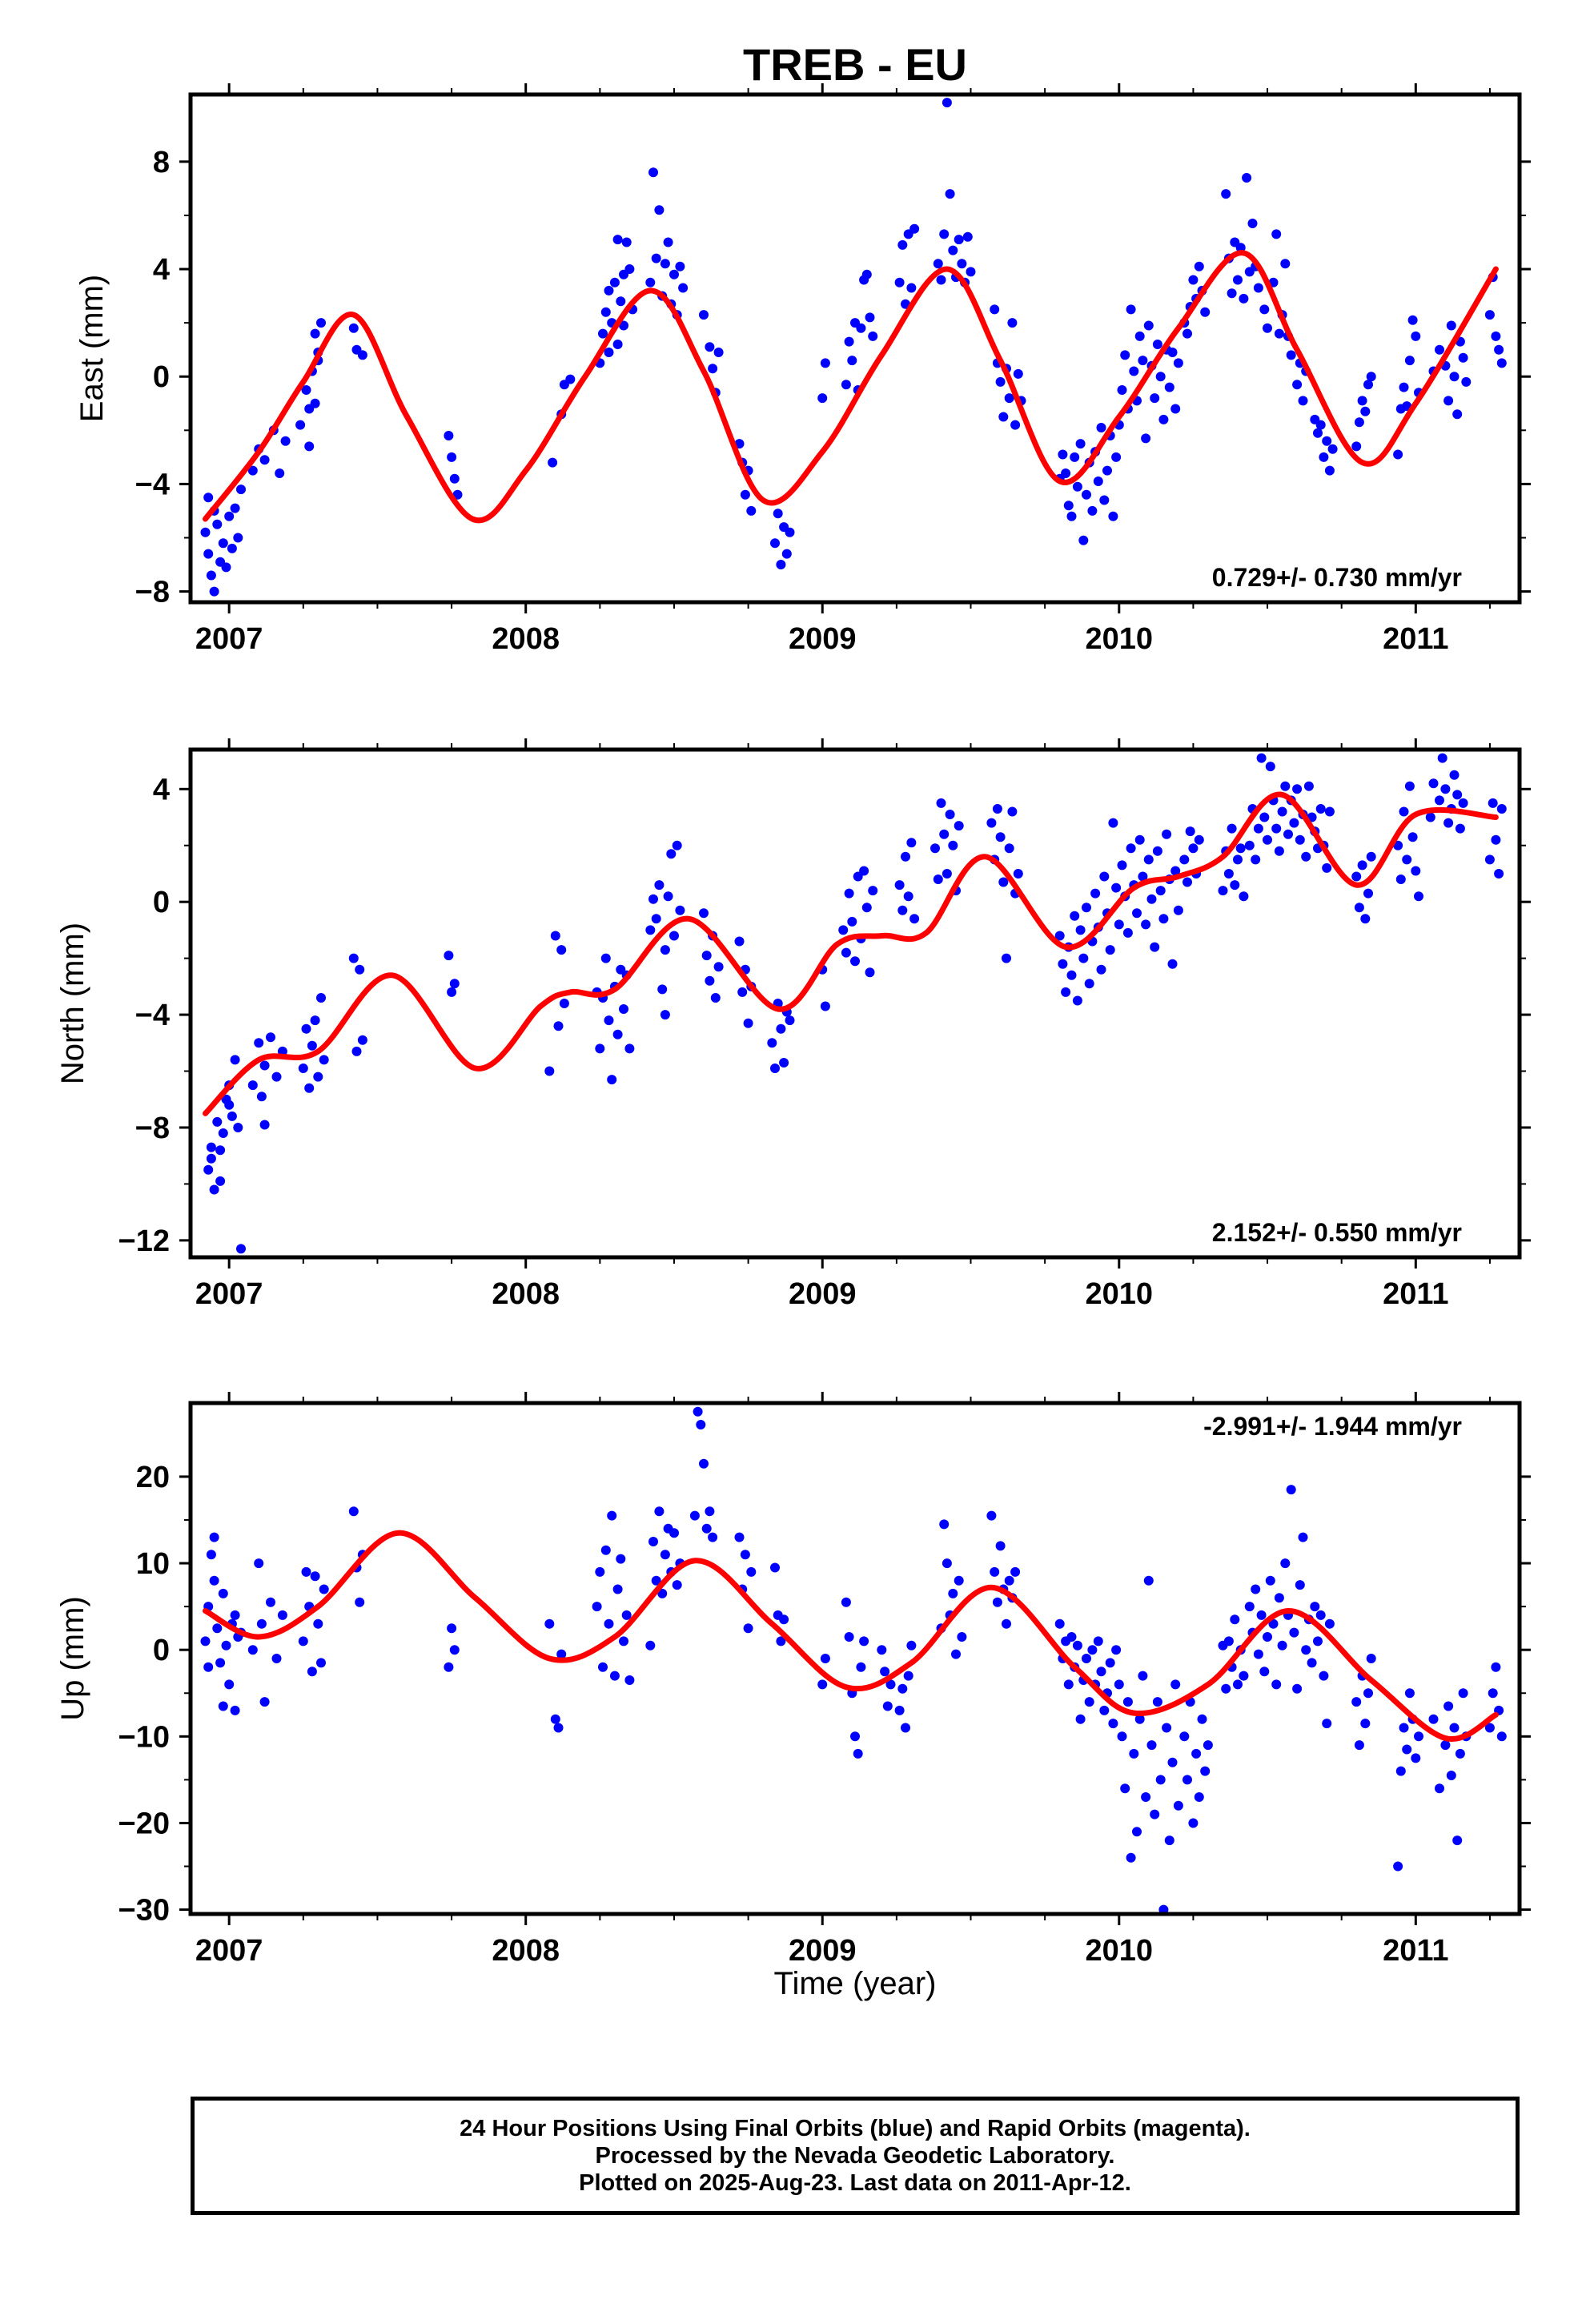 This screenshot has height=2324, width=1582. Describe the element at coordinates (144, 1737) in the screenshot. I see `y-tick-label: −10` at that location.